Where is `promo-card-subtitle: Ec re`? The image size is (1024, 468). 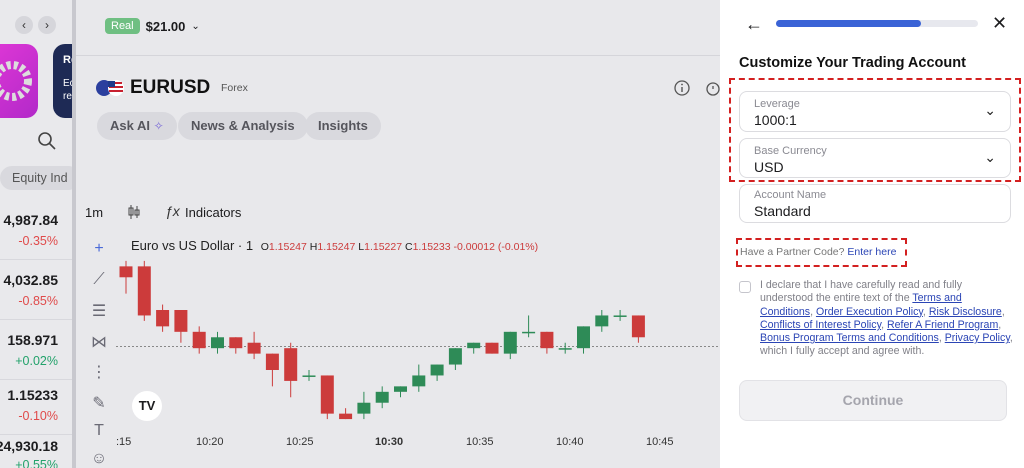 promo-card-subtitle: Ec re is located at coordinates (67, 90).